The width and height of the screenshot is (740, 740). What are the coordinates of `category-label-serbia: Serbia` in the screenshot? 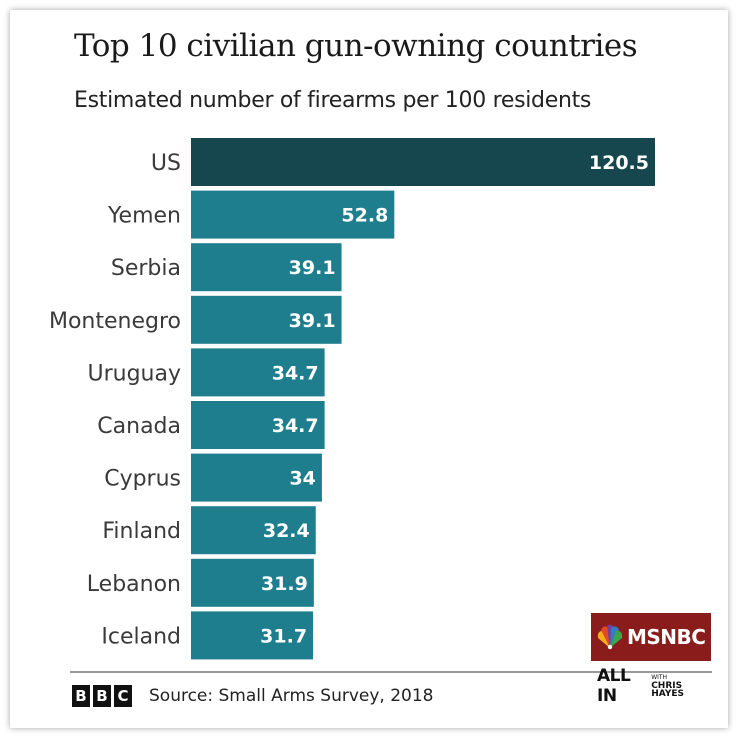 It's located at (146, 268).